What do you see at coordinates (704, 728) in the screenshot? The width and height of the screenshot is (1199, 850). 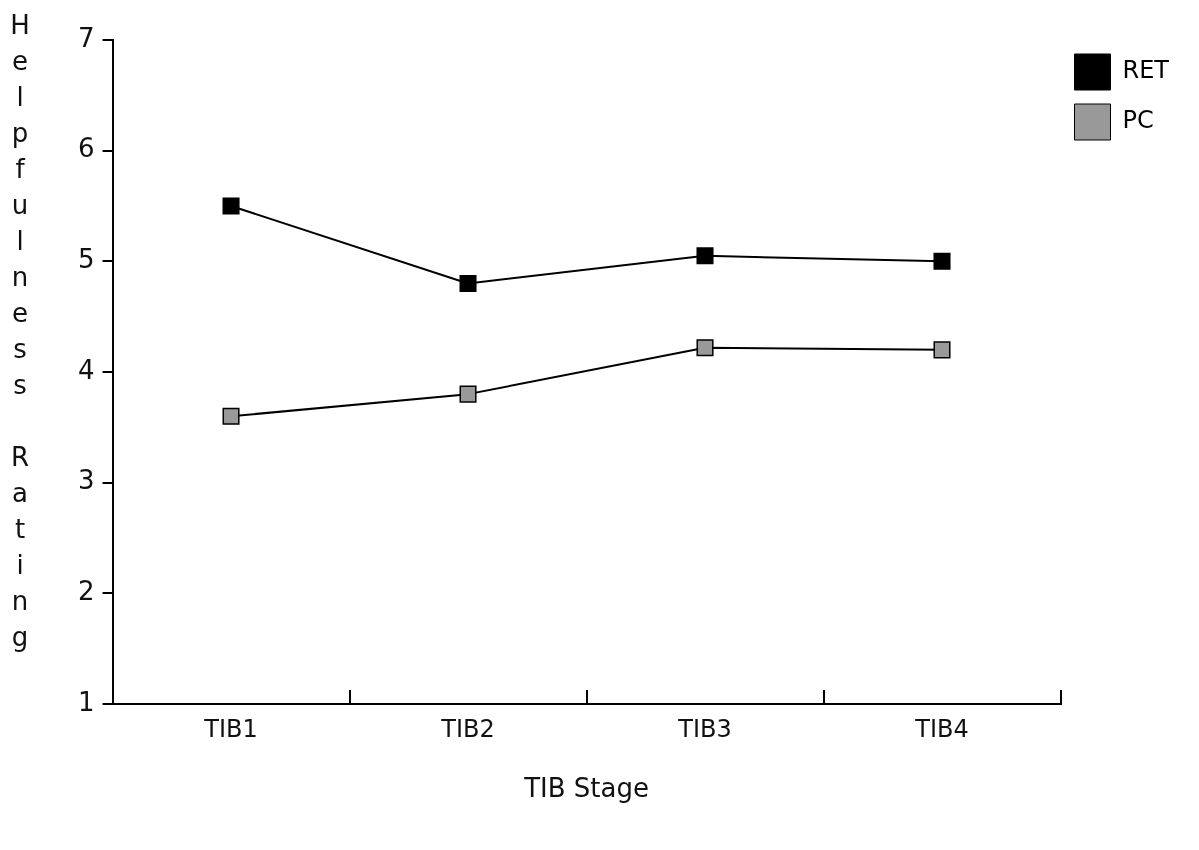 I see `x-tick-label: TIB3` at bounding box center [704, 728].